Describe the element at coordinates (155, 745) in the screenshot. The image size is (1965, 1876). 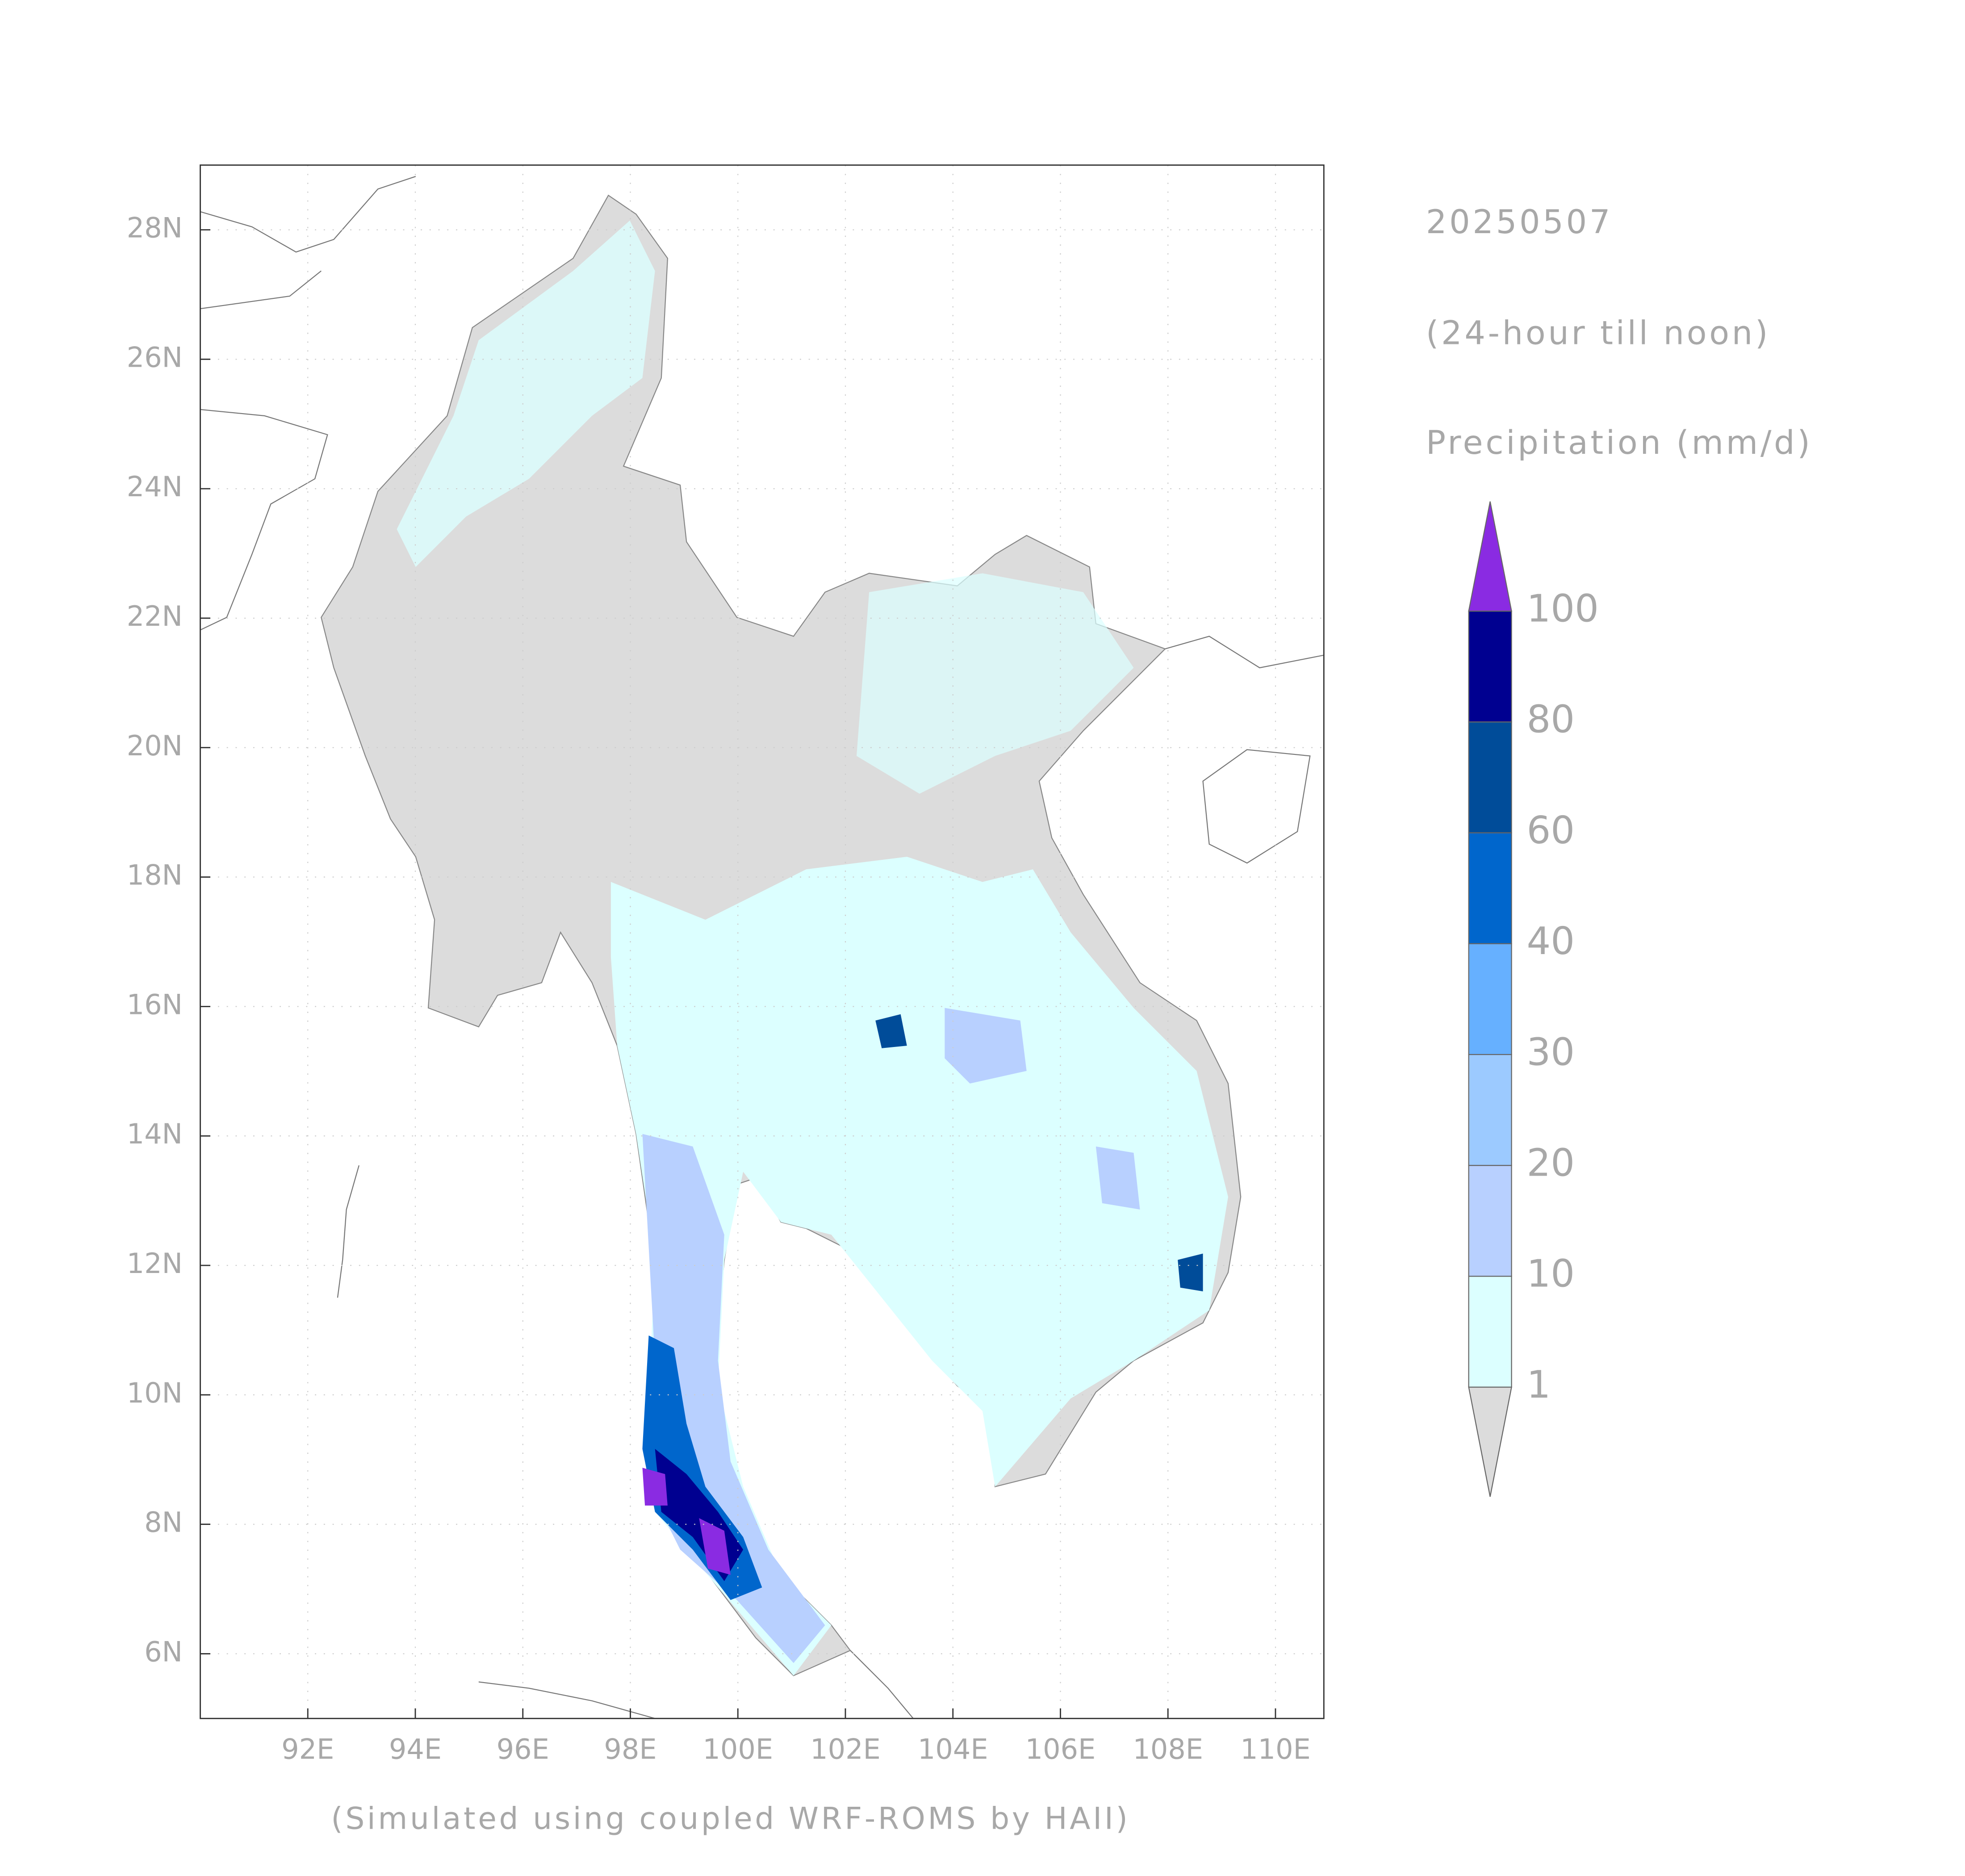
I see `y-tick-label: 20N` at that location.